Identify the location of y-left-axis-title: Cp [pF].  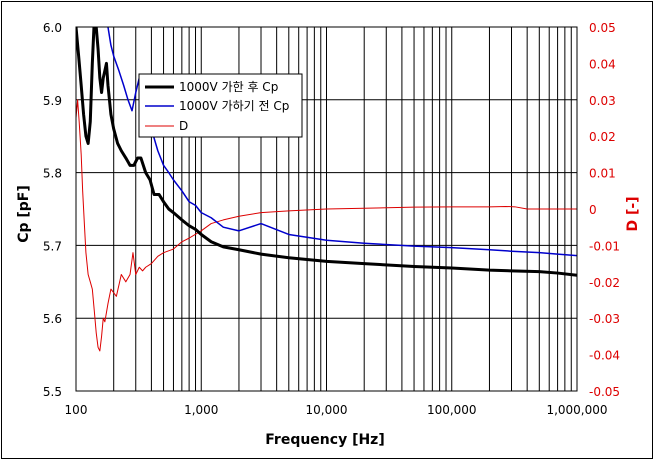
(24, 214).